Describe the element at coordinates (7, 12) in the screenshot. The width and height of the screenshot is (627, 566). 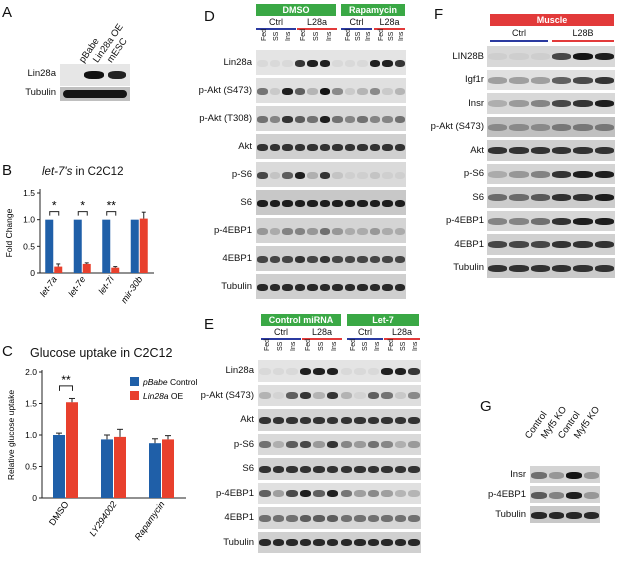
I see `panel-a-label: A` at that location.